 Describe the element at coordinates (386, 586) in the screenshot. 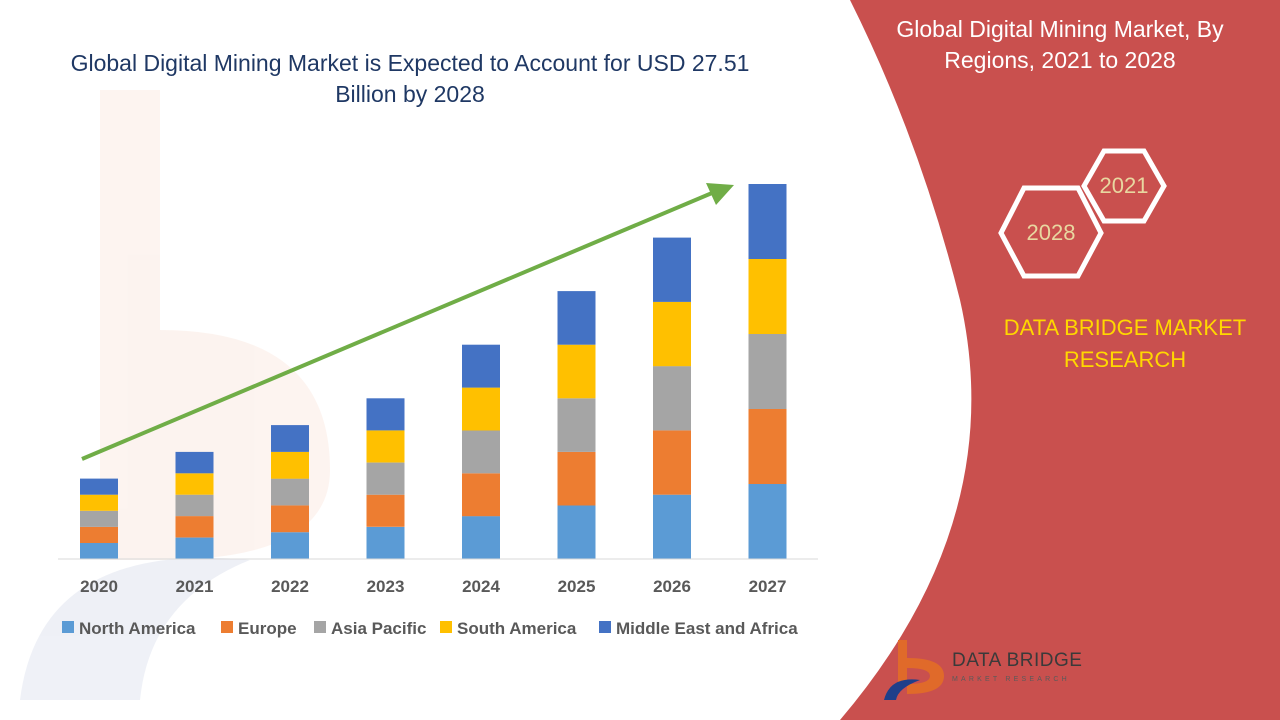

I see `x-tick-label-2023: 2023` at that location.